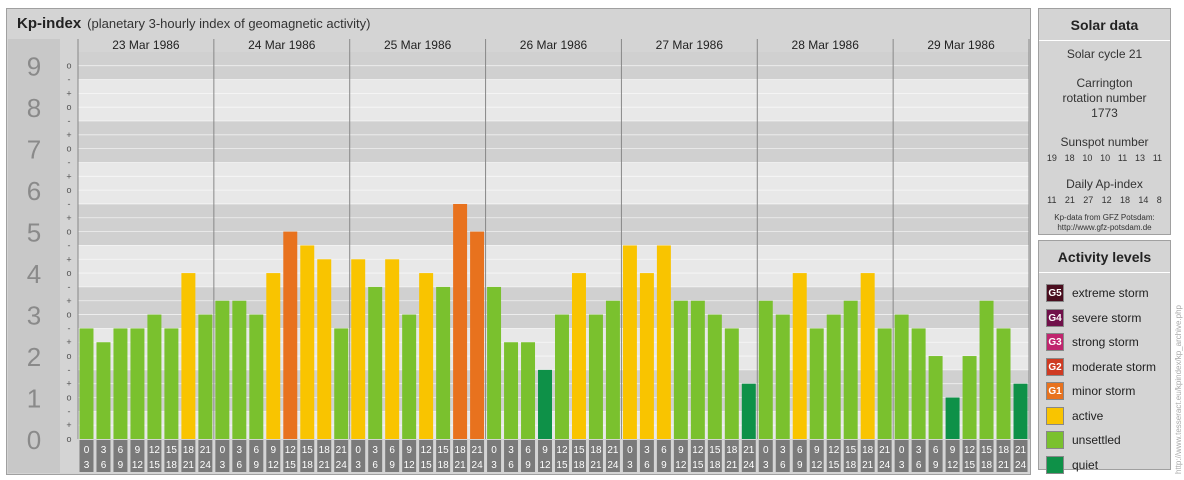 Image resolution: width=1184 pixels, height=480 pixels. Describe the element at coordinates (34, 67) in the screenshot. I see `y-tick-label: 9` at that location.